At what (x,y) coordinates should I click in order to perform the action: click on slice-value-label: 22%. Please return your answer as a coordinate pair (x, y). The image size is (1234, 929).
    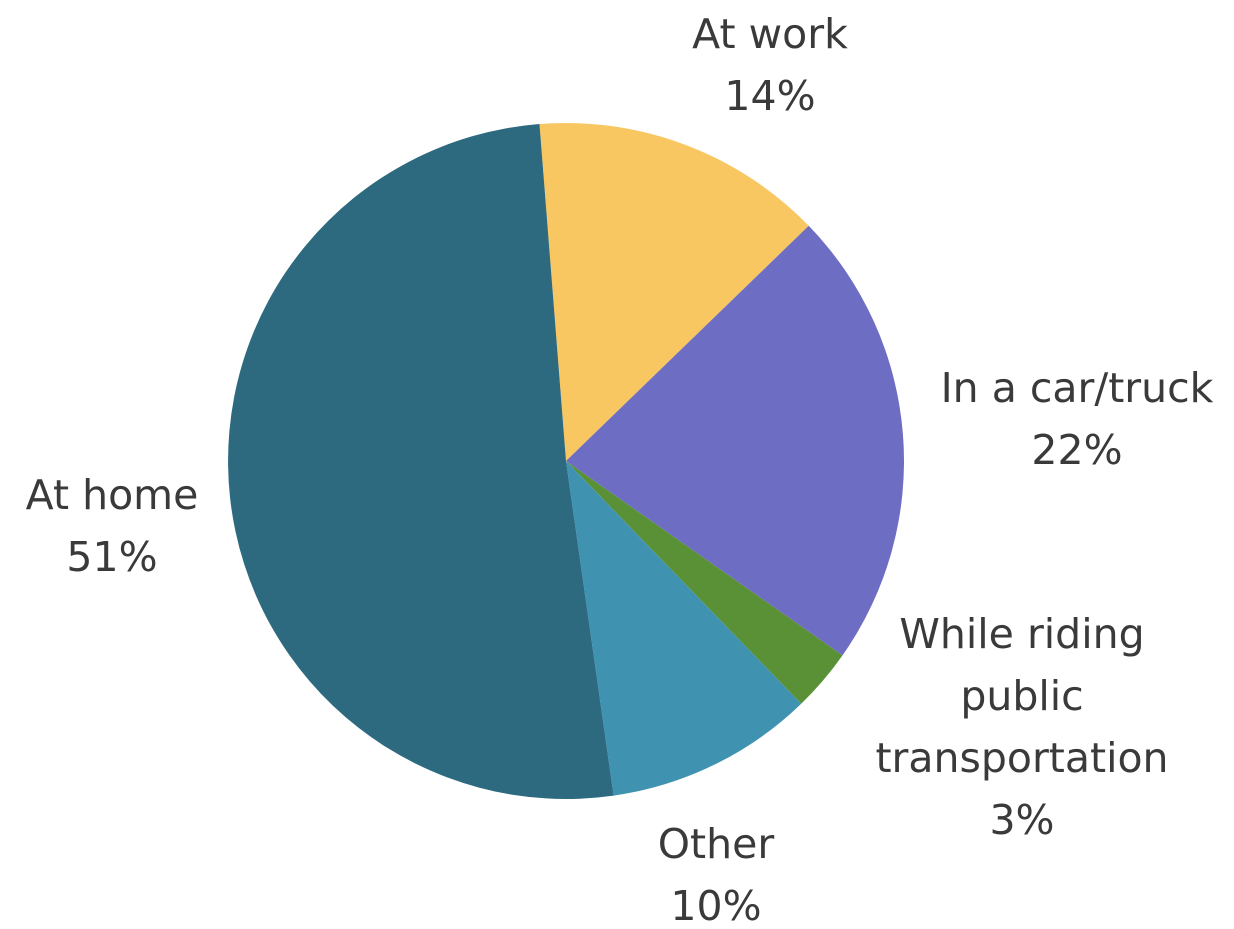
    Looking at the image, I should click on (1076, 450).